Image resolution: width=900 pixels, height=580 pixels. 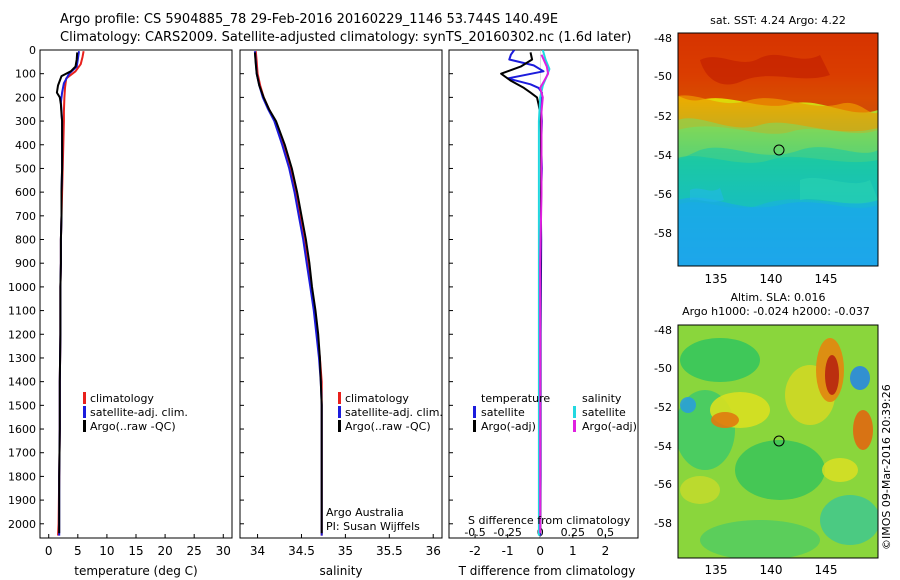 I want to click on sla-map-axes: -48 -50 -52 -54 -56 -58 135 140 145, so click(x=745, y=450).